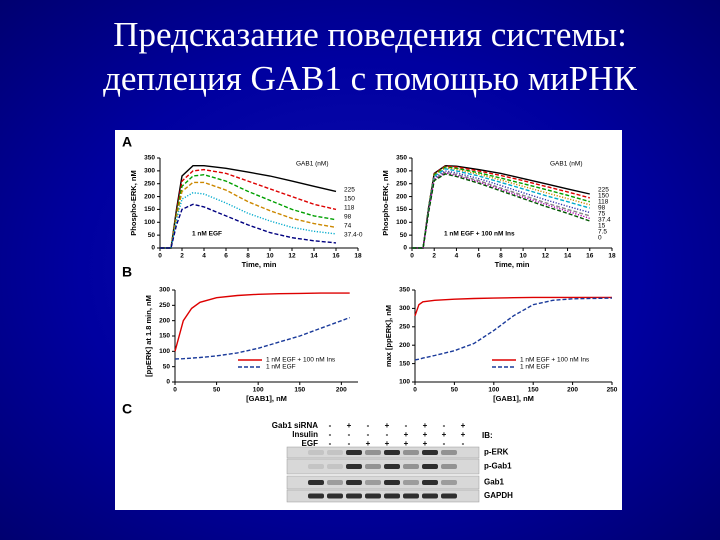  Describe the element at coordinates (603, 190) in the screenshot. I see `legend-label: 225` at that location.